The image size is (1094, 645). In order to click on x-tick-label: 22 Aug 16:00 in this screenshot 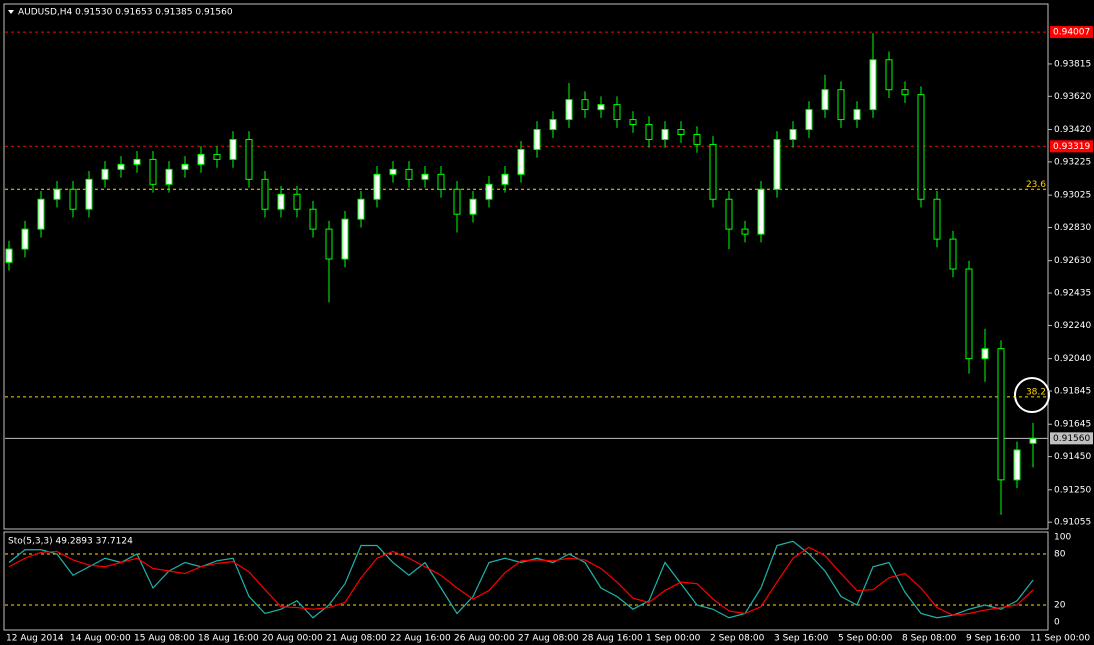, I will do `click(420, 639)`.